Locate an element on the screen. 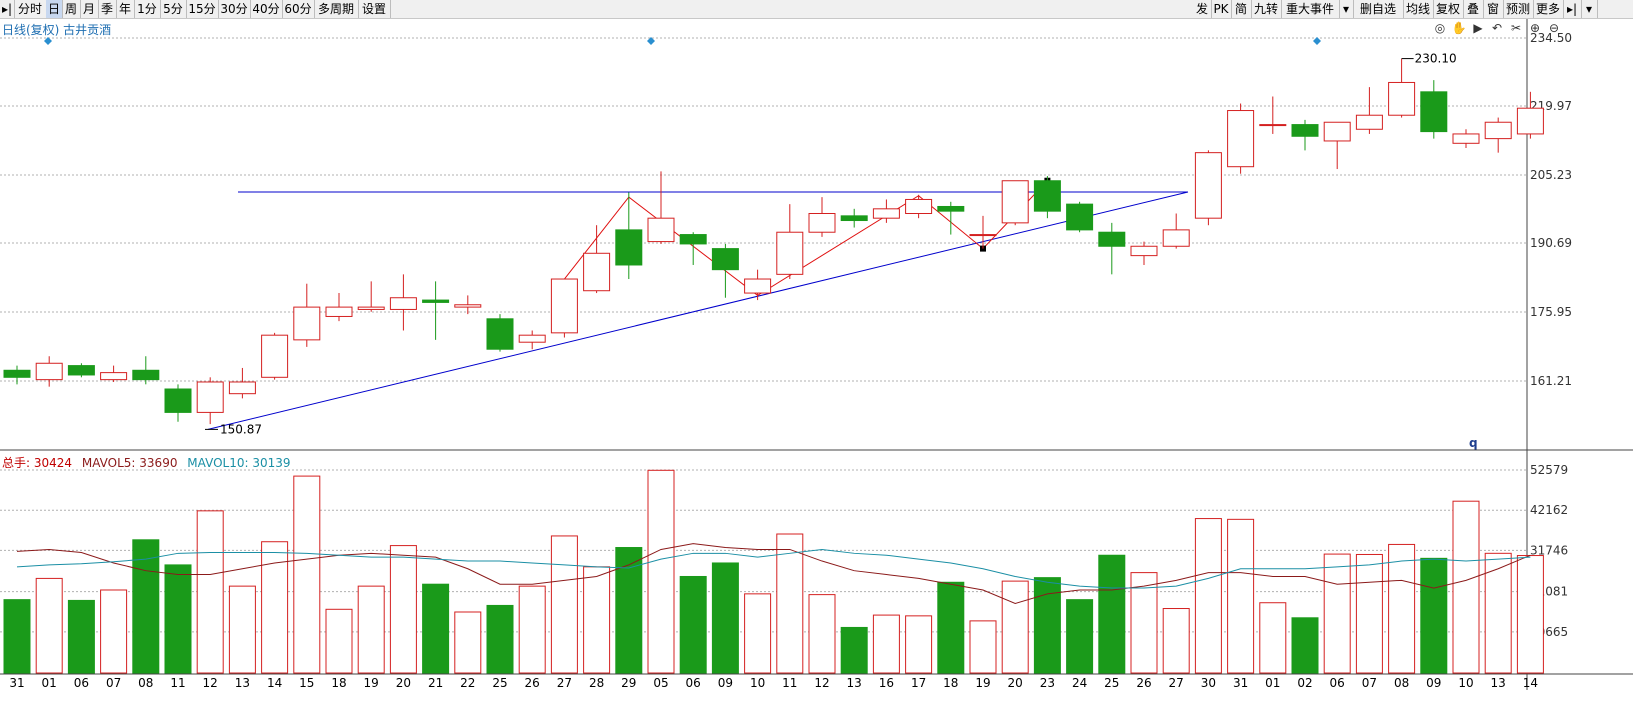 The width and height of the screenshot is (1633, 724). tab-1min: 1分 is located at coordinates (147, 9).